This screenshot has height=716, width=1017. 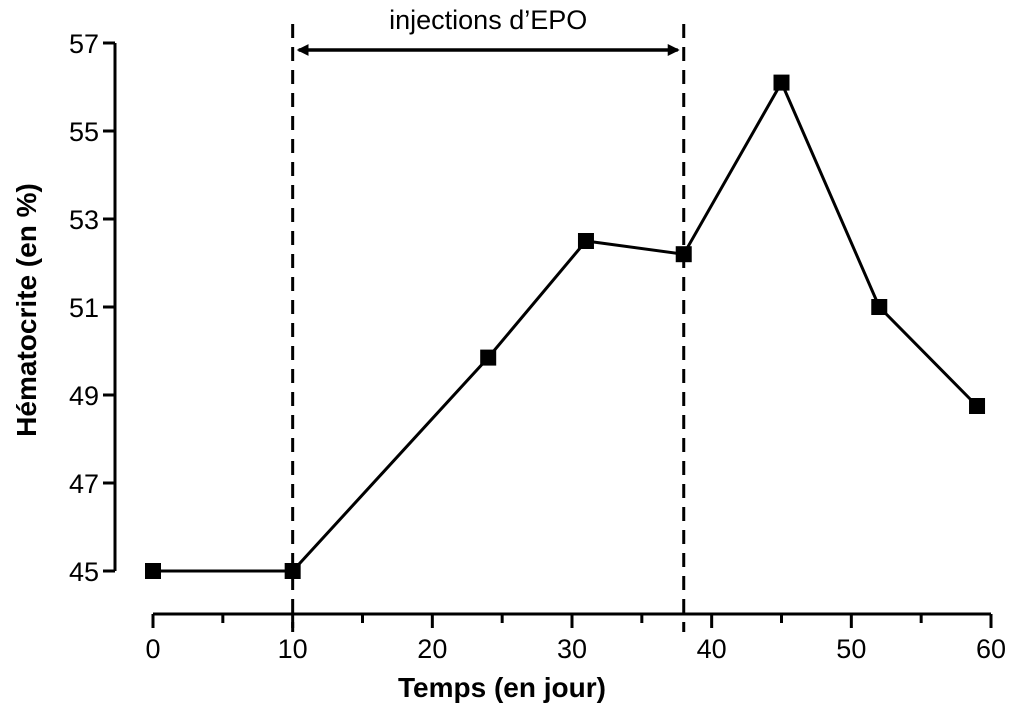 What do you see at coordinates (572, 649) in the screenshot?
I see `x-tick-label: 30` at bounding box center [572, 649].